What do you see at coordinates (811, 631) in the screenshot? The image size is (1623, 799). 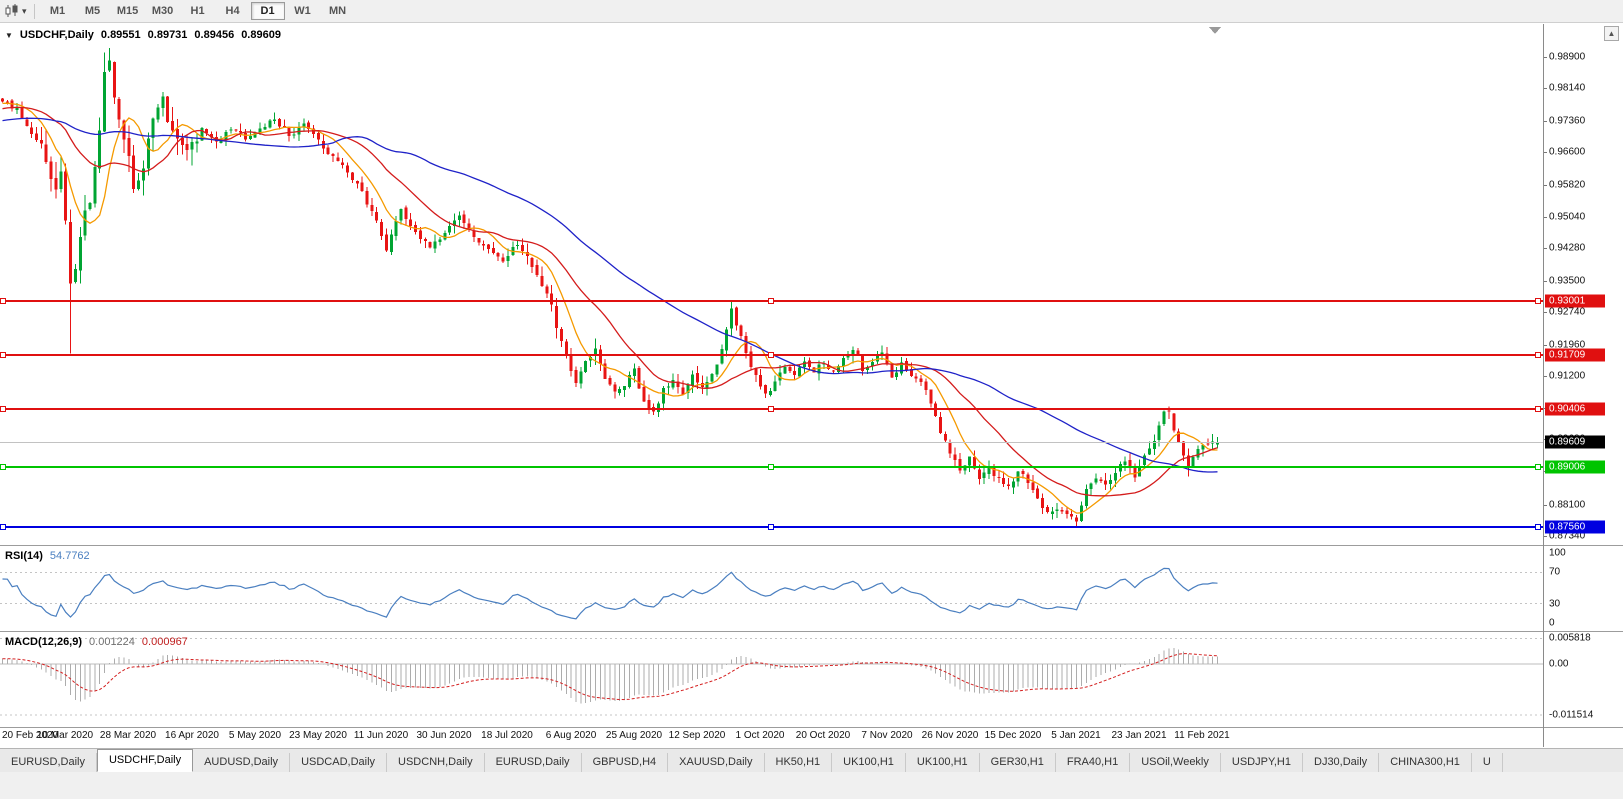 I see `macd-panel-separator` at bounding box center [811, 631].